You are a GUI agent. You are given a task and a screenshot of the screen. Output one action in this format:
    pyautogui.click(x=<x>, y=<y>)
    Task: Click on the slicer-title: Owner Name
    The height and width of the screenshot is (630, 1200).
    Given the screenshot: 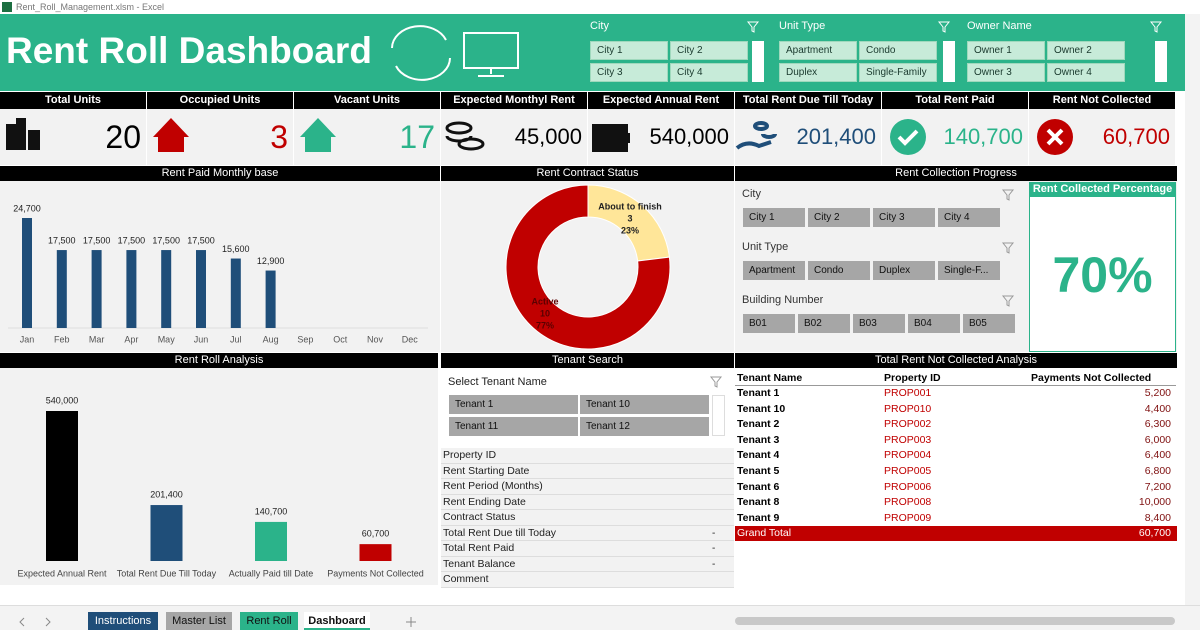 What is the action you would take?
    pyautogui.click(x=999, y=26)
    